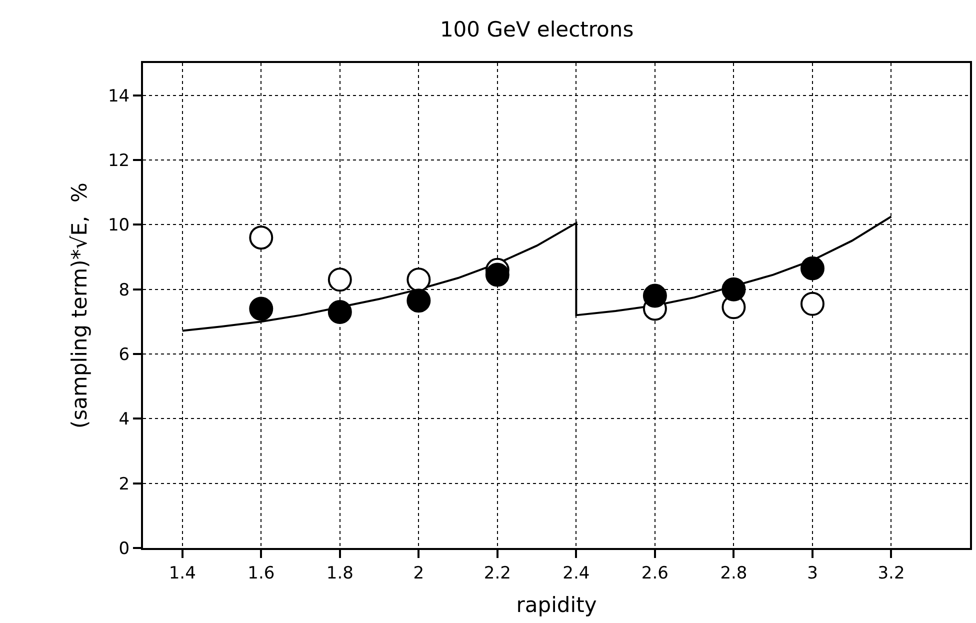  Describe the element at coordinates (119, 160) in the screenshot. I see `y-tick-label: 12` at that location.